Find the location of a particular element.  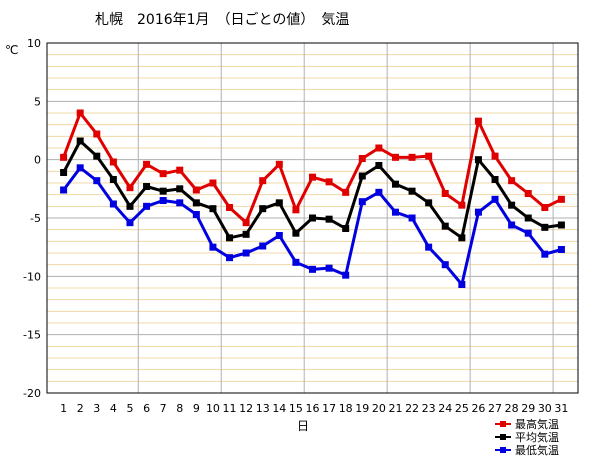

y-tick-label: 10 is located at coordinates (34, 43).